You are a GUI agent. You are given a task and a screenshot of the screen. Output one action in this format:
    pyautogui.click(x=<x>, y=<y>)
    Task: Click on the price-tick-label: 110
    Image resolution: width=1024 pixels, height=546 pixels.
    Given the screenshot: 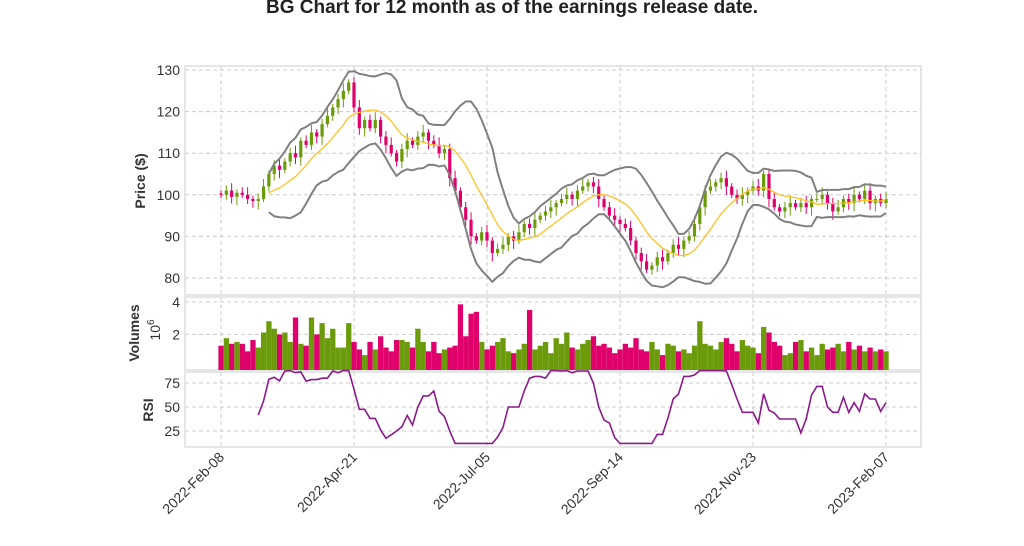 What is the action you would take?
    pyautogui.click(x=169, y=153)
    